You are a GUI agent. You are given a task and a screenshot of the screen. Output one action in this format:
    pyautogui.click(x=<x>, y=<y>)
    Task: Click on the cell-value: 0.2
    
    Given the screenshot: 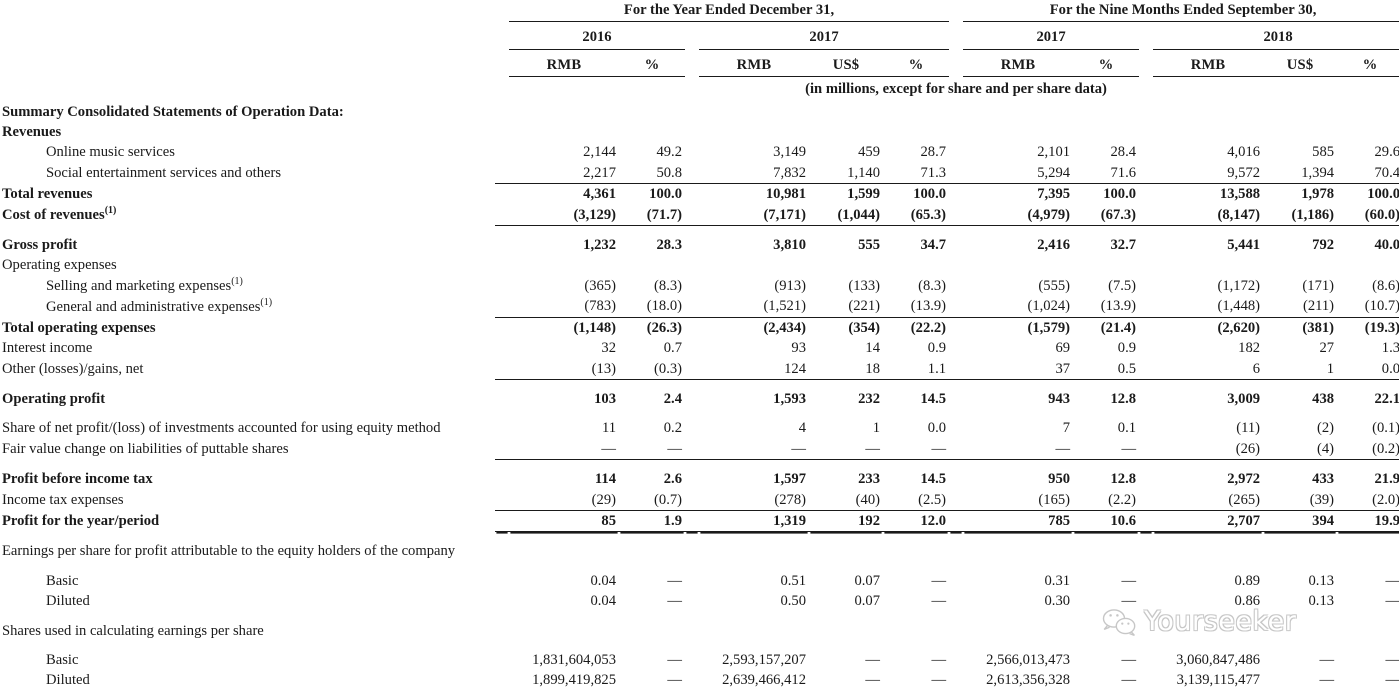 What is the action you would take?
    pyautogui.click(x=672, y=428)
    